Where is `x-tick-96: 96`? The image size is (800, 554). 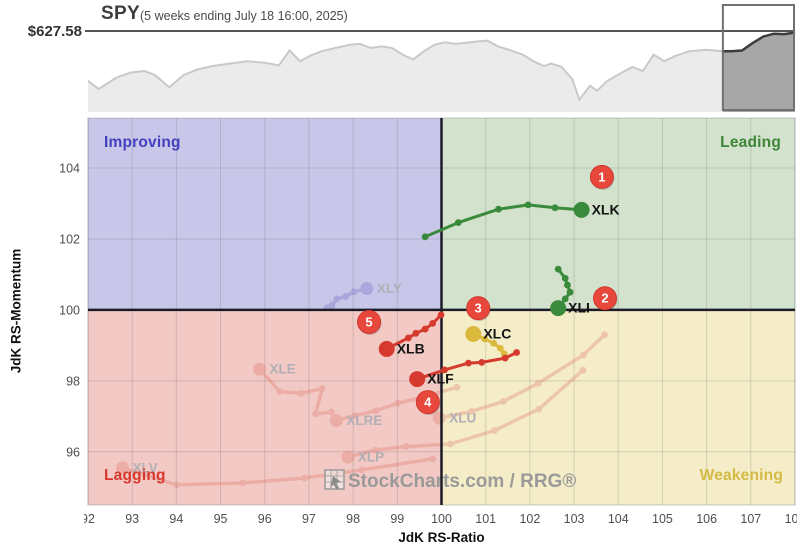 x-tick-96: 96 is located at coordinates (265, 519).